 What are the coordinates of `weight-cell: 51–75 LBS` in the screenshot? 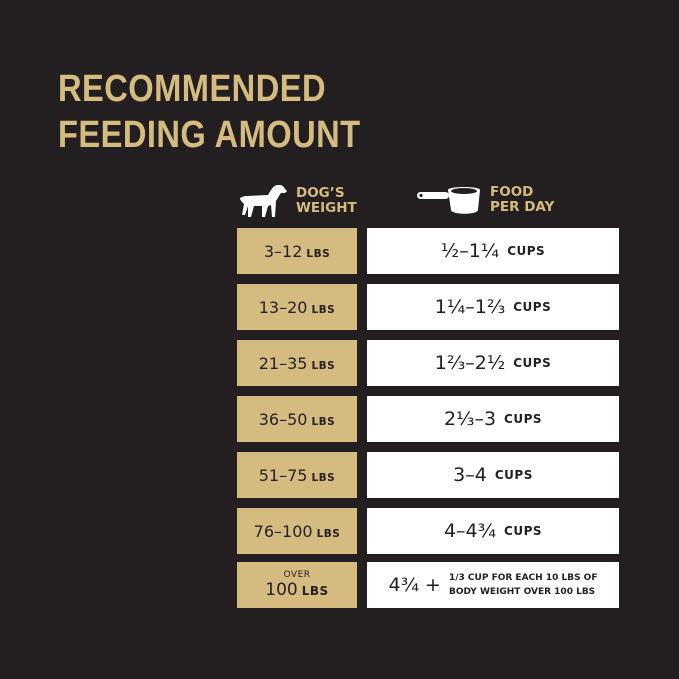 It's located at (297, 475).